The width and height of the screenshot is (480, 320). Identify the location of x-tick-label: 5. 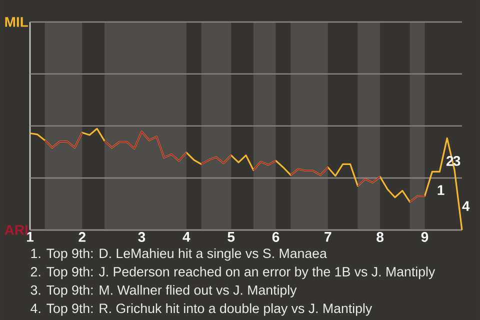
(231, 237).